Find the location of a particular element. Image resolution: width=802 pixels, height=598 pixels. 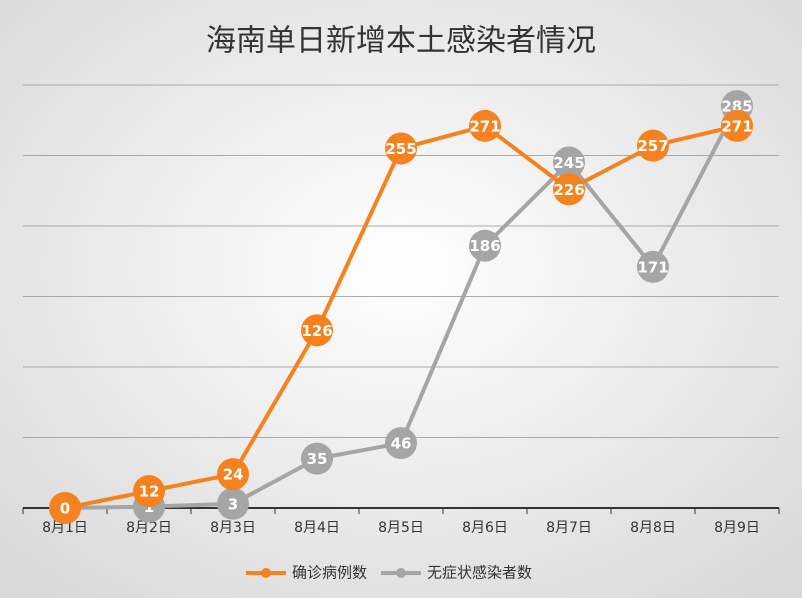

data-label: 46 is located at coordinates (401, 444).